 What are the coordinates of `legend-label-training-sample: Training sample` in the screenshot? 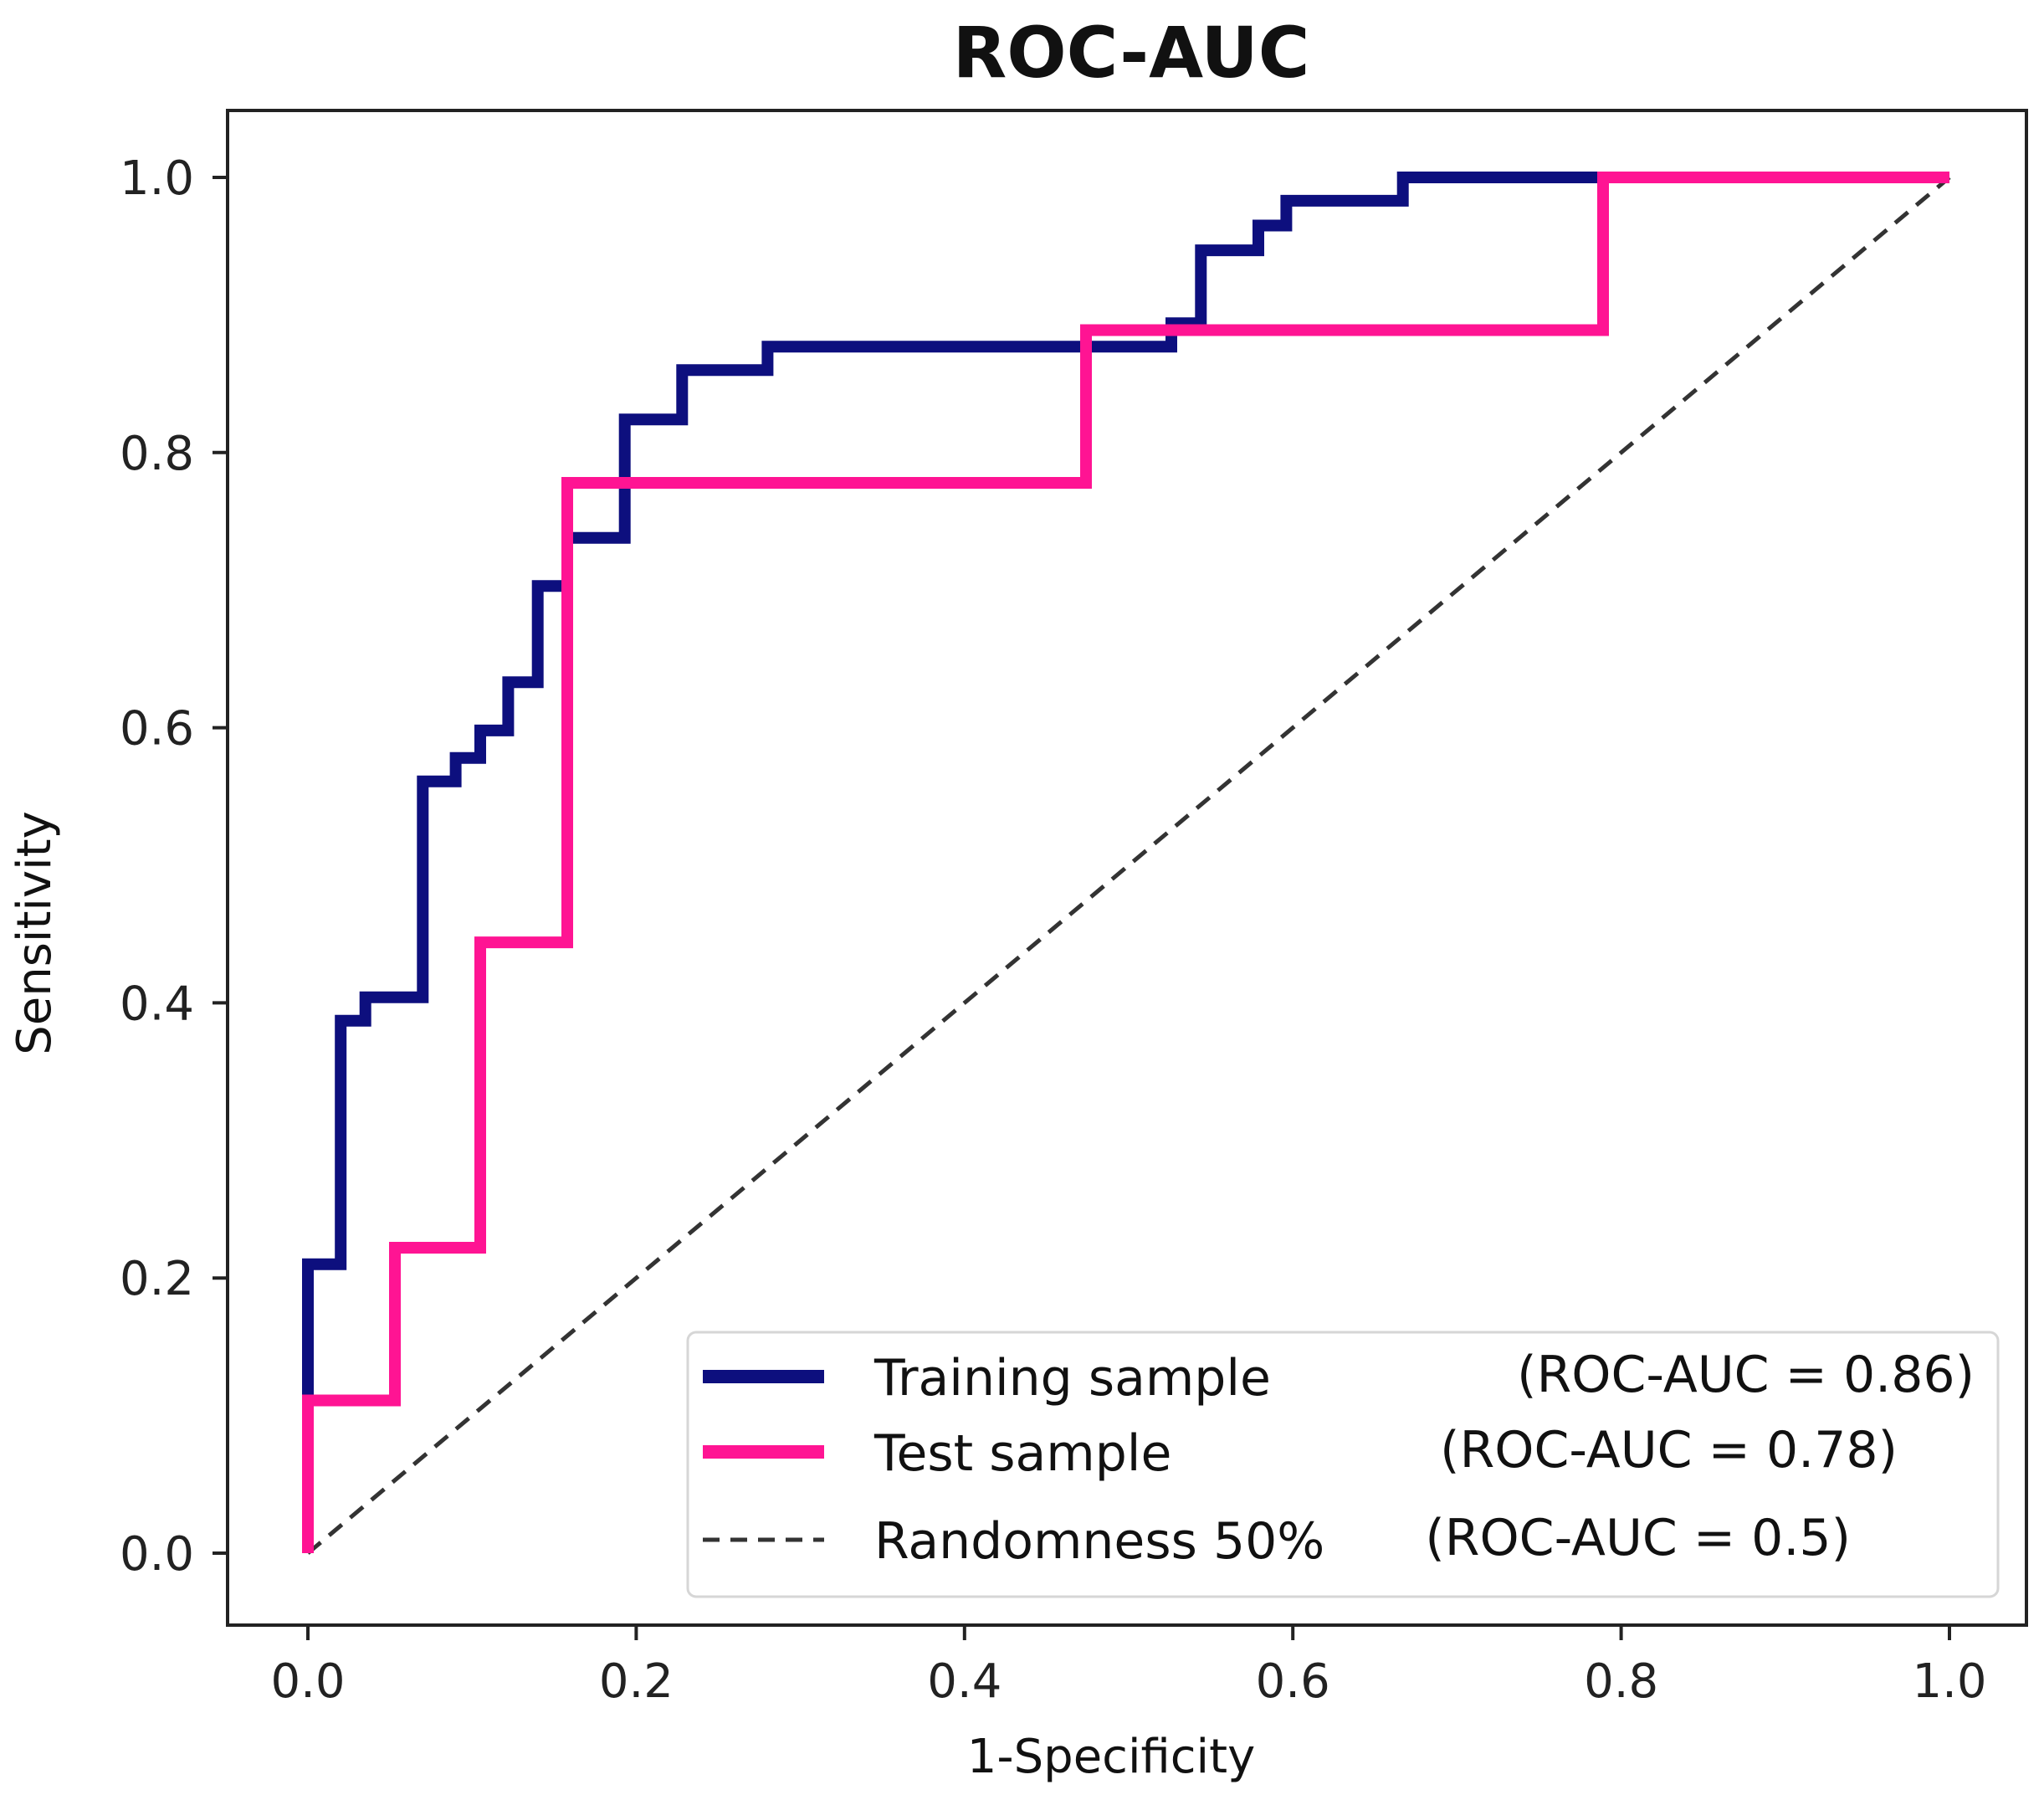 It's located at (1072, 1378).